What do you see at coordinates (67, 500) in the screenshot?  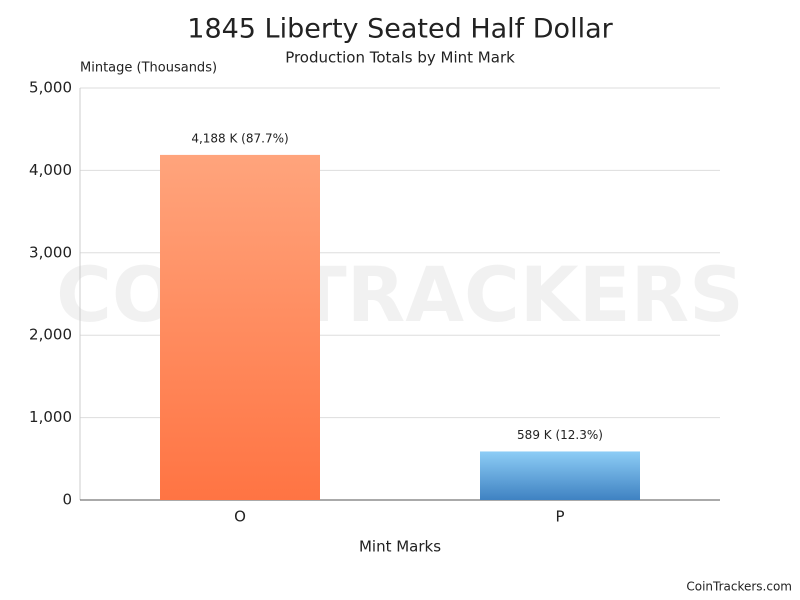 I see `y-tick-label: 0` at bounding box center [67, 500].